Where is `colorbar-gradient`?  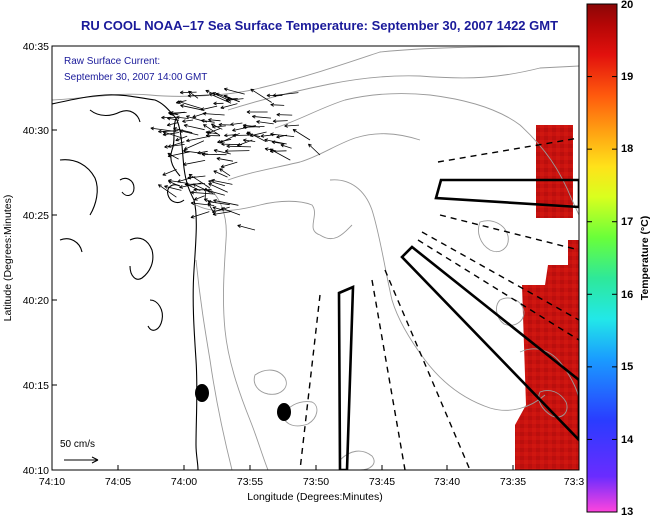 colorbar-gradient is located at coordinates (602, 258).